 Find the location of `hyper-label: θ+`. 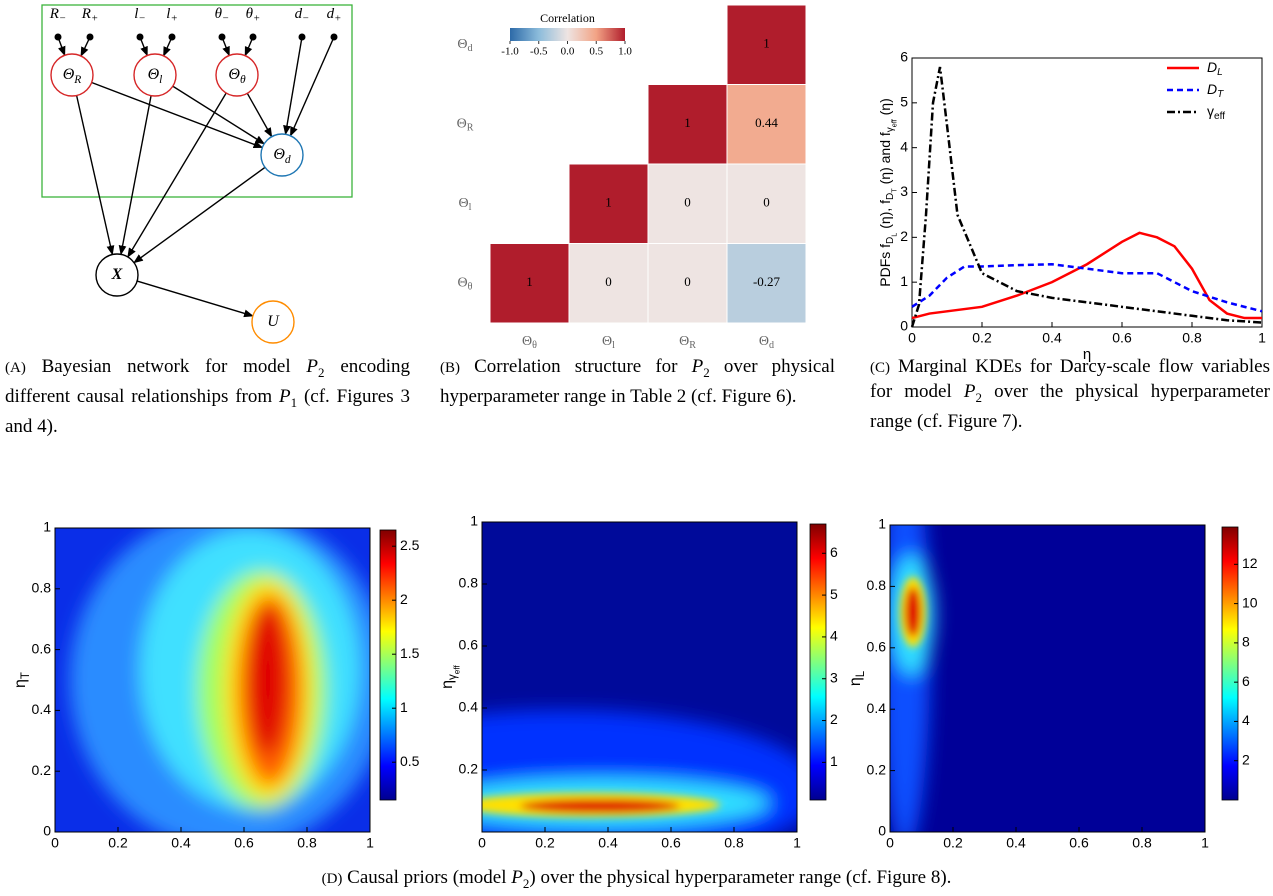

hyper-label: θ+ is located at coordinates (253, 15).